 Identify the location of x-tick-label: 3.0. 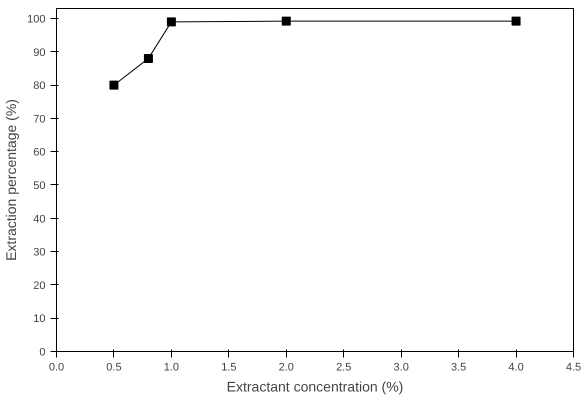
(401, 368).